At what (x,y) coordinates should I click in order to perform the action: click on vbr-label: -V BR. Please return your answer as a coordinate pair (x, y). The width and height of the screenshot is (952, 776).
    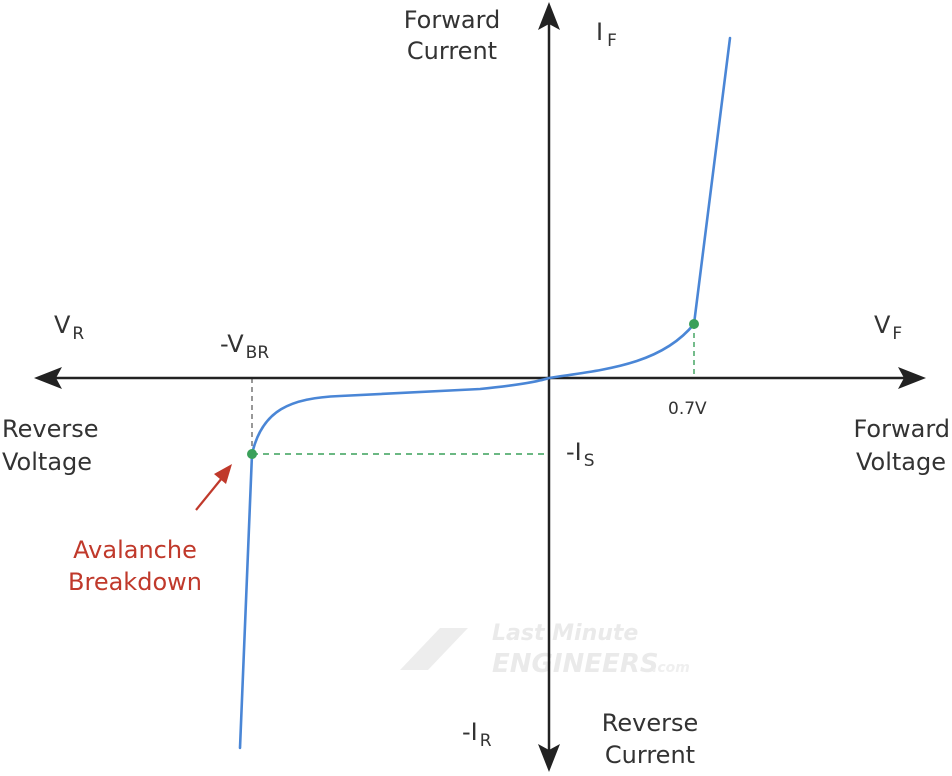
    Looking at the image, I should click on (244, 346).